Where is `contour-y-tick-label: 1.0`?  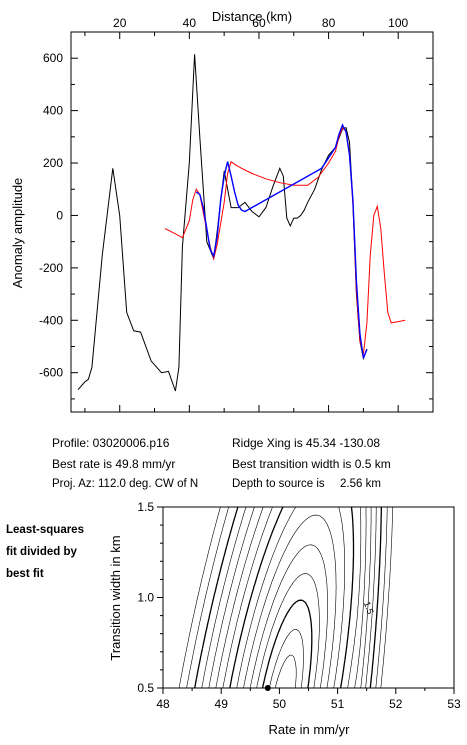 contour-y-tick-label: 1.0 is located at coordinates (145, 598).